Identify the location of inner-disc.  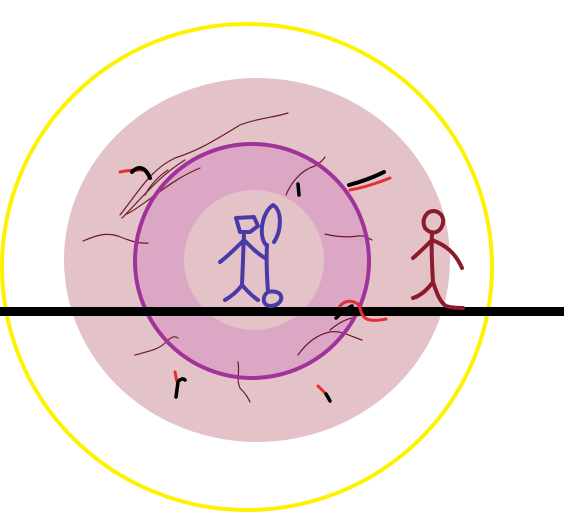
(254, 260).